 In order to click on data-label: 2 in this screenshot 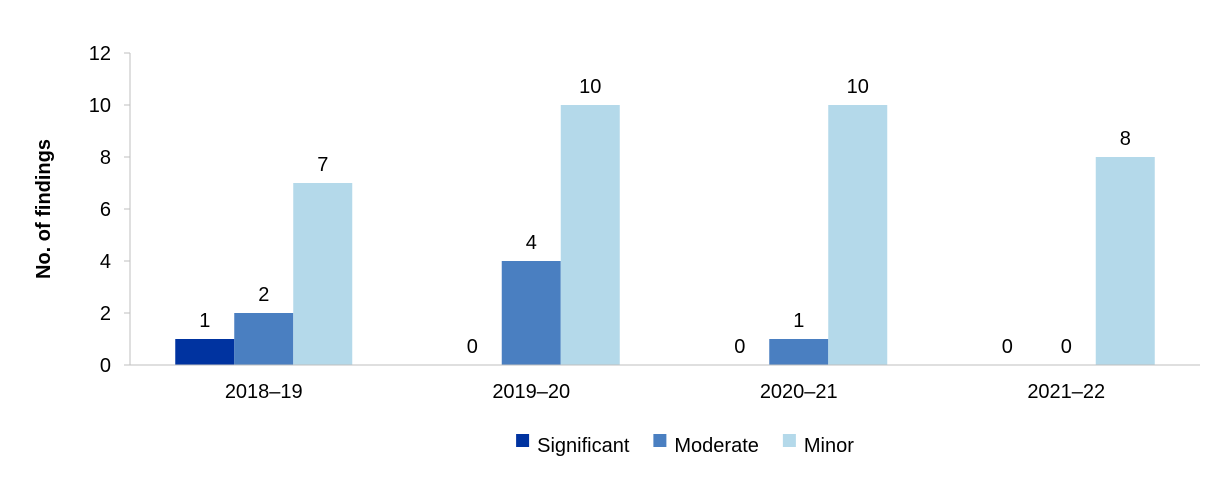, I will do `click(263, 295)`.